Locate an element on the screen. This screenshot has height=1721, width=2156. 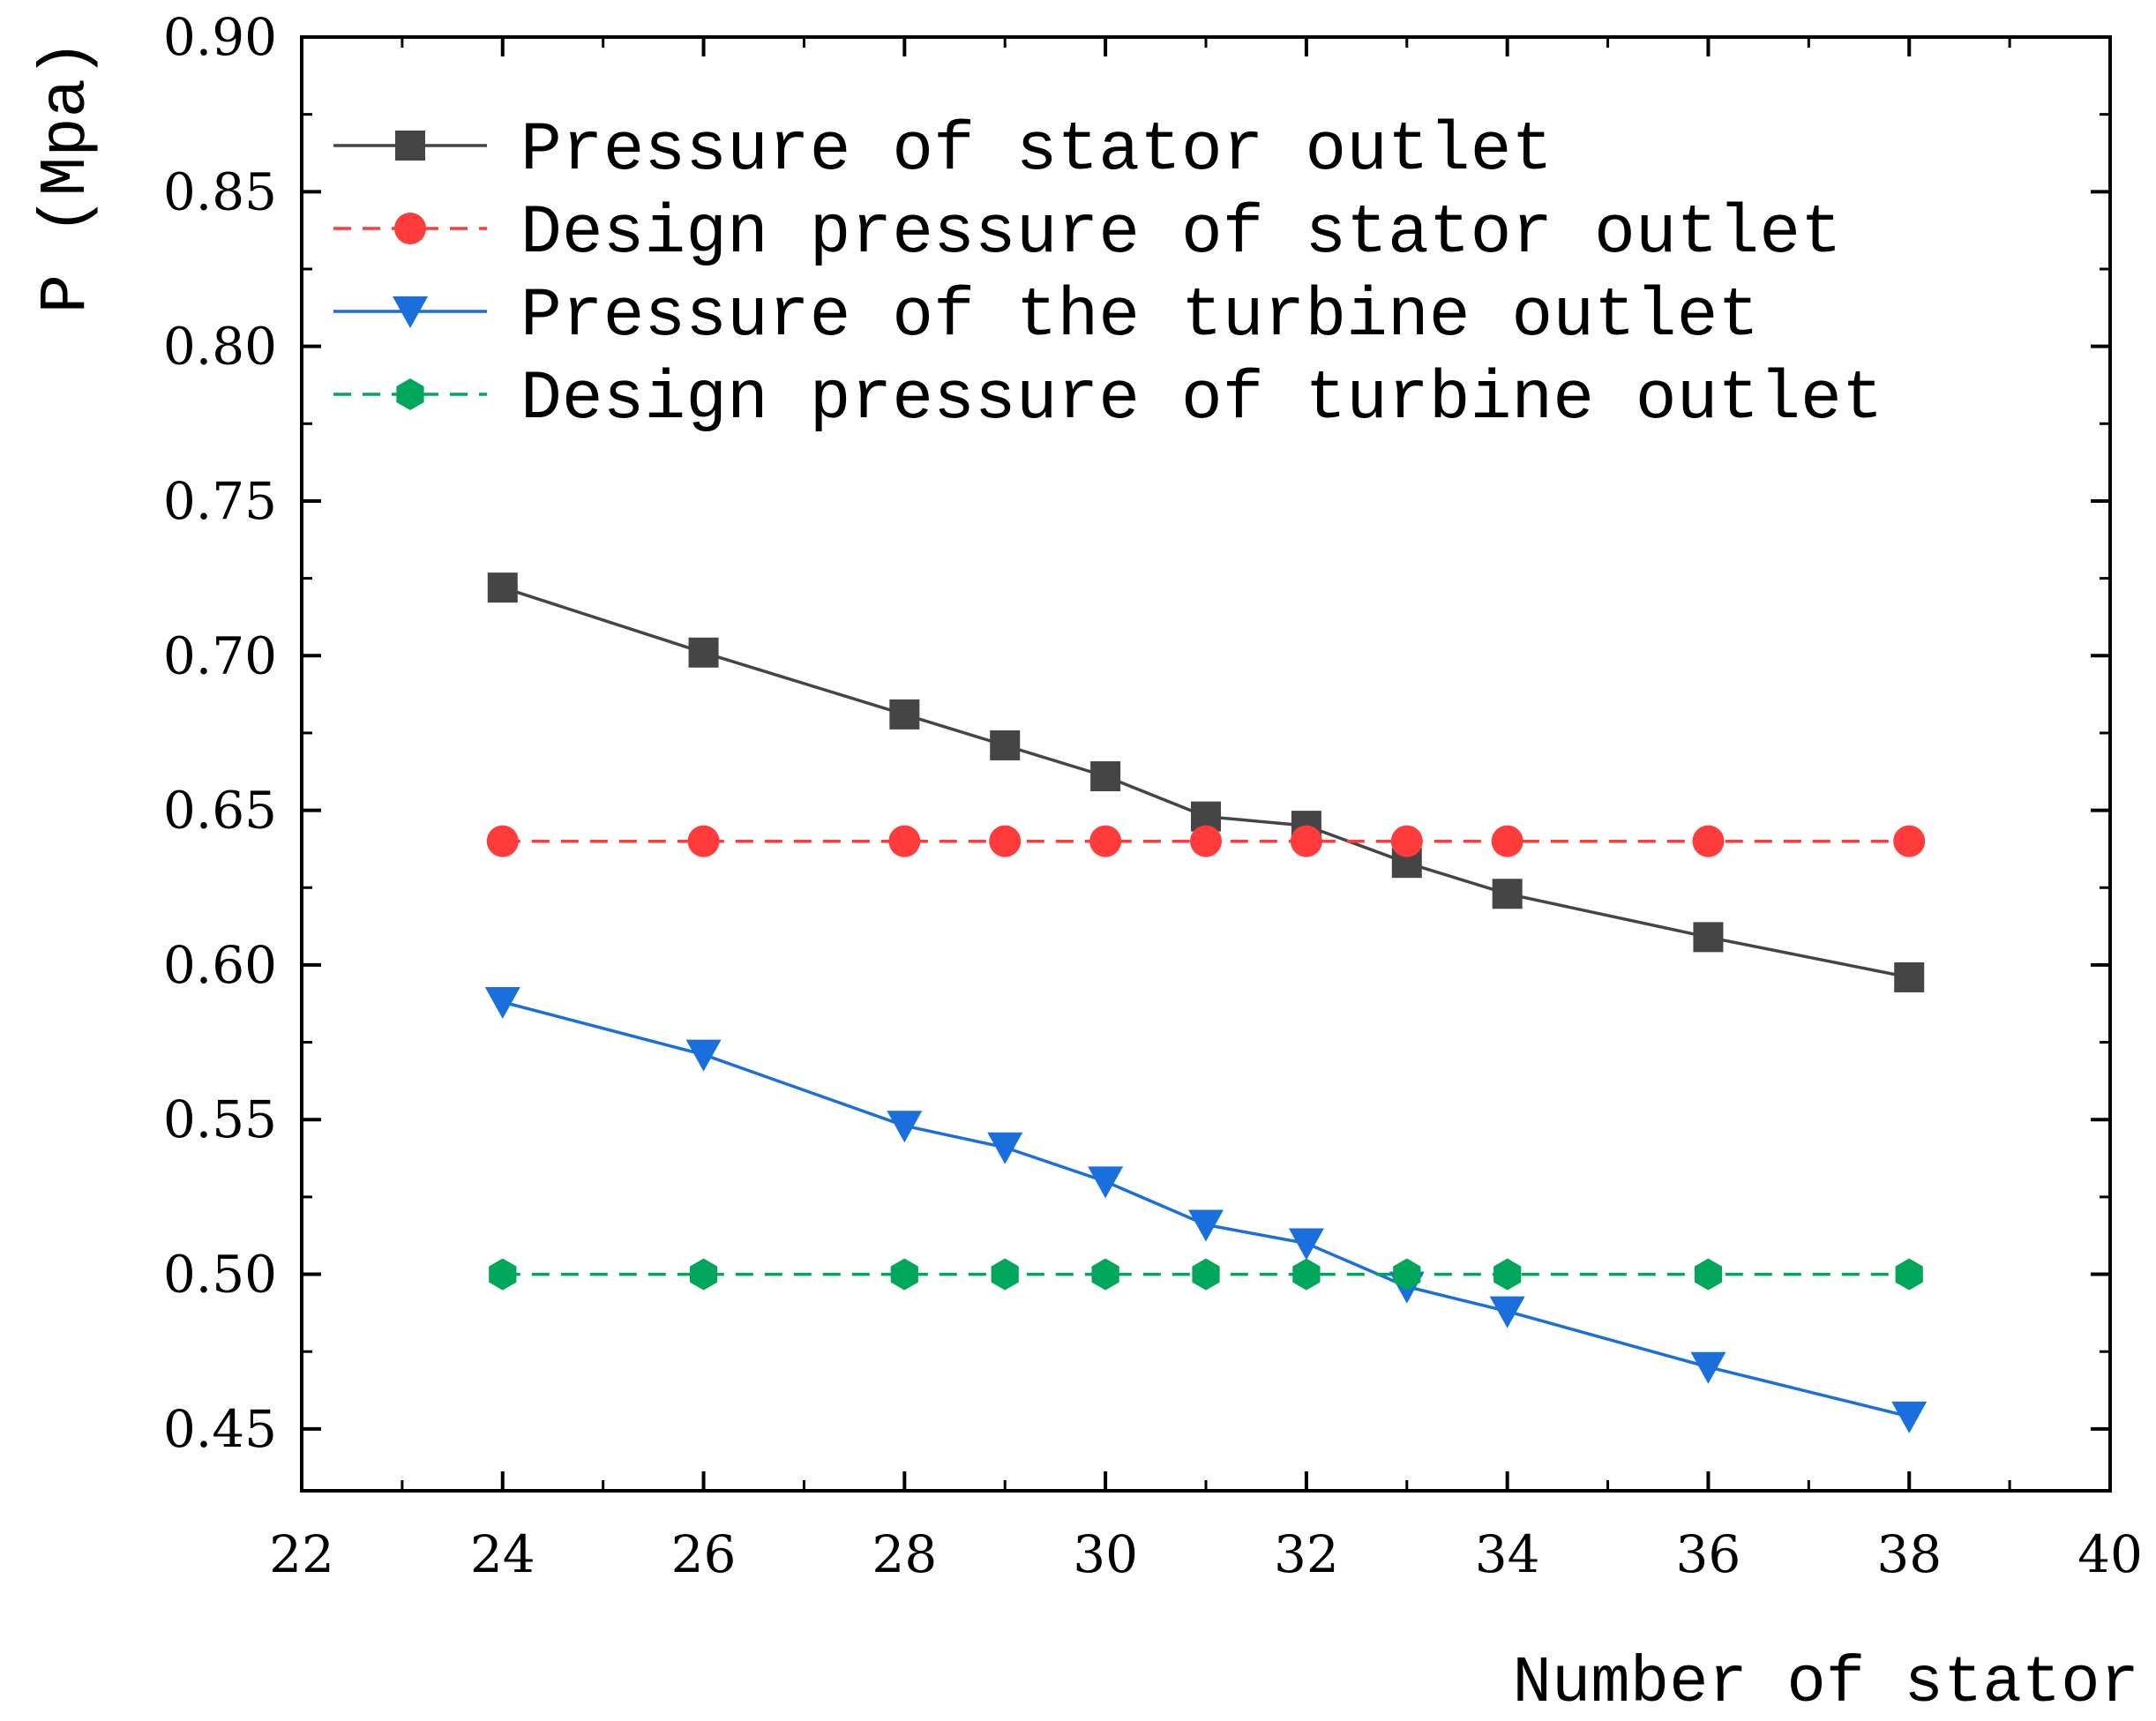
y-tick-label: 0.90 is located at coordinates (220, 37).